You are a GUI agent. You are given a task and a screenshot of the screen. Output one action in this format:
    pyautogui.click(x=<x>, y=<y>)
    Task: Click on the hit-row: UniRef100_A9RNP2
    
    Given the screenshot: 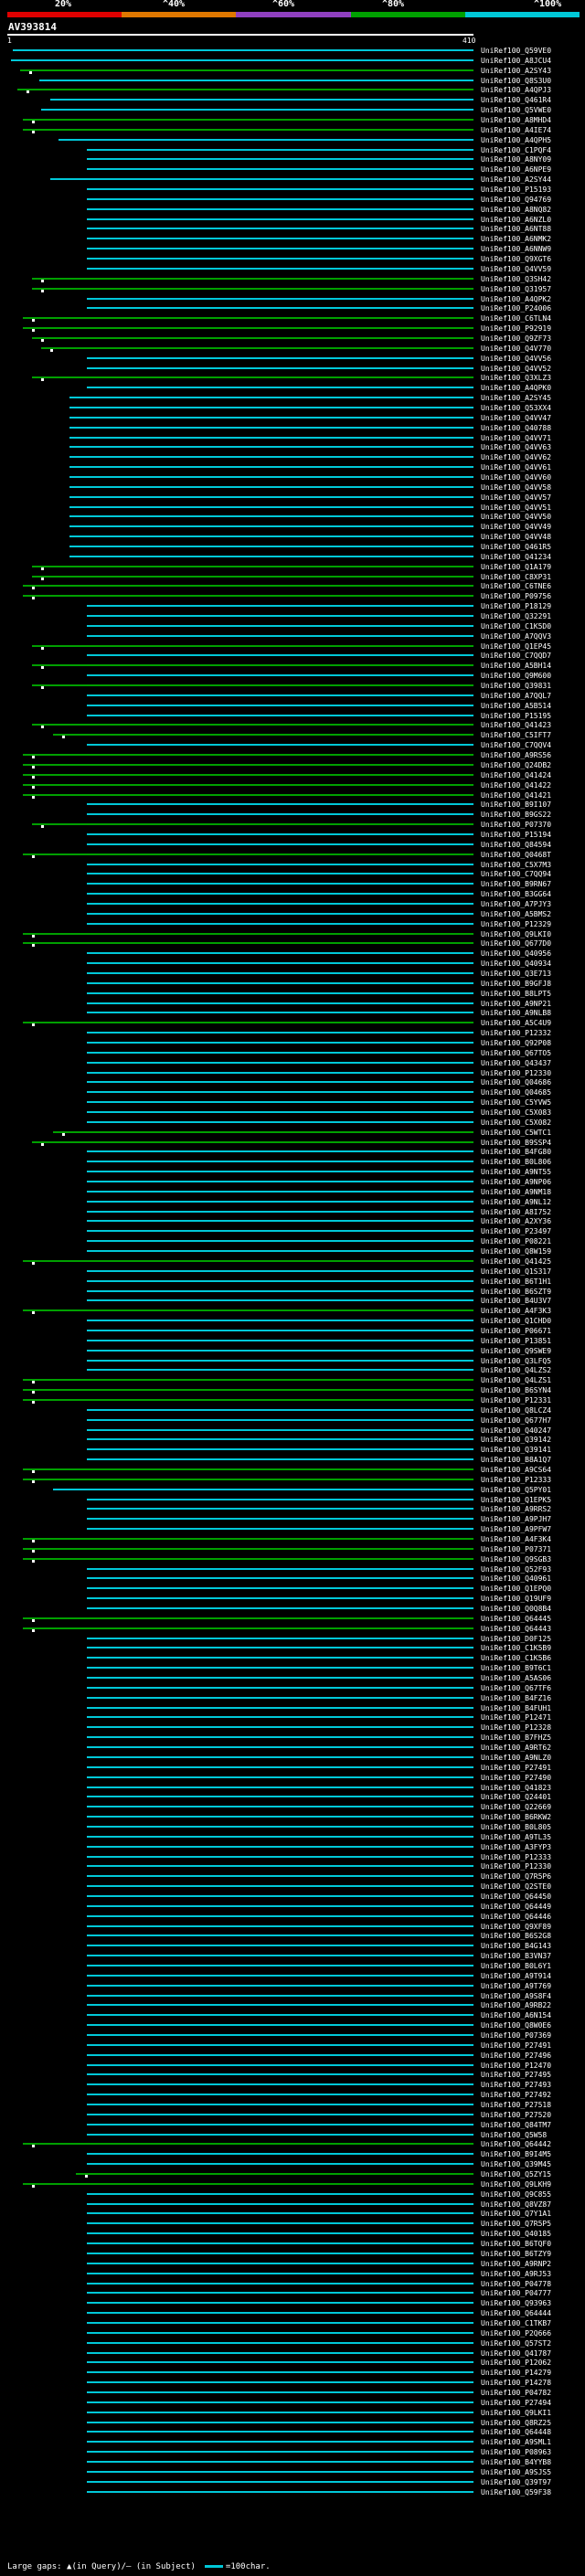 What is the action you would take?
    pyautogui.click(x=293, y=2264)
    